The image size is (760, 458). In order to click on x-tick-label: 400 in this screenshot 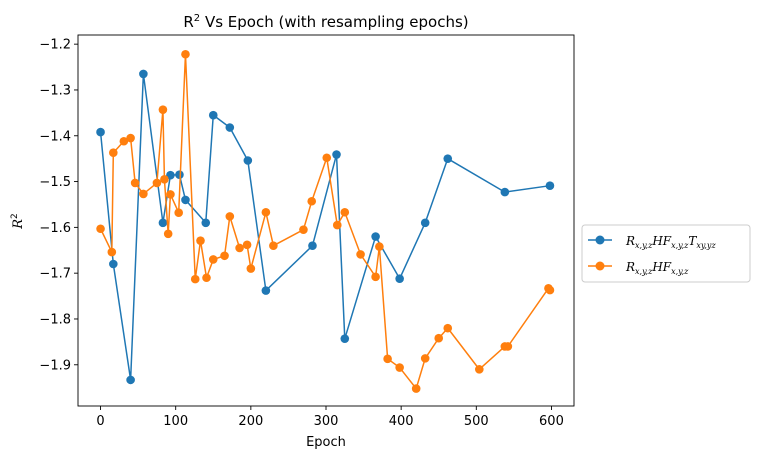, I will do `click(401, 421)`.